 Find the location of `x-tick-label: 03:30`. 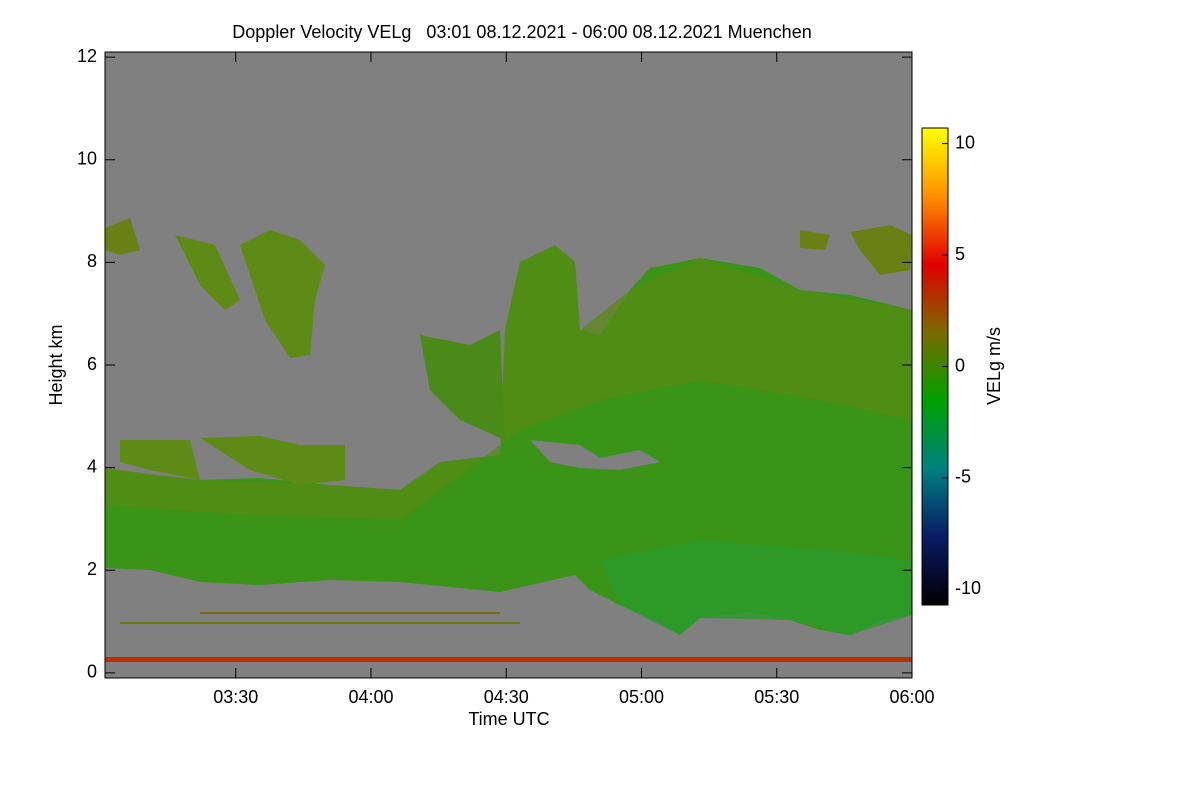

x-tick-label: 03:30 is located at coordinates (235, 697).